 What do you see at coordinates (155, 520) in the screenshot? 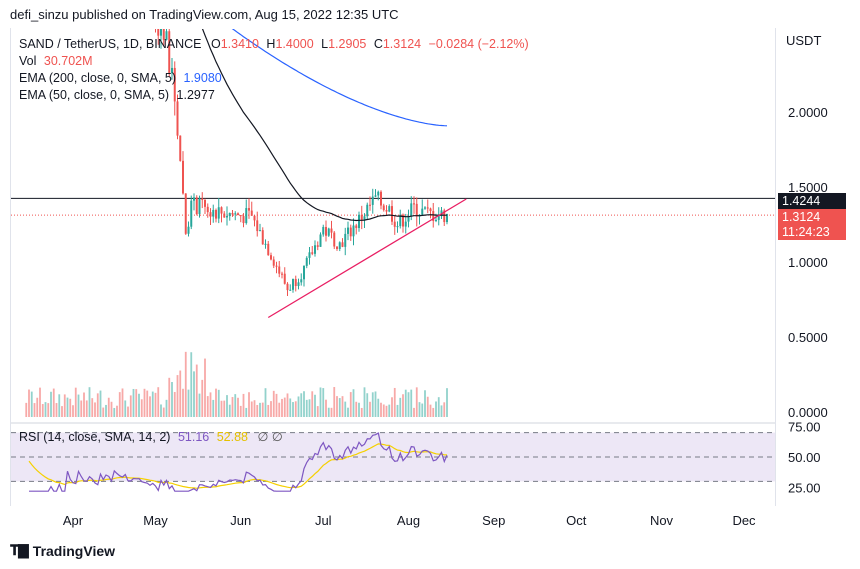
I see `time-tick-label: May` at bounding box center [155, 520].